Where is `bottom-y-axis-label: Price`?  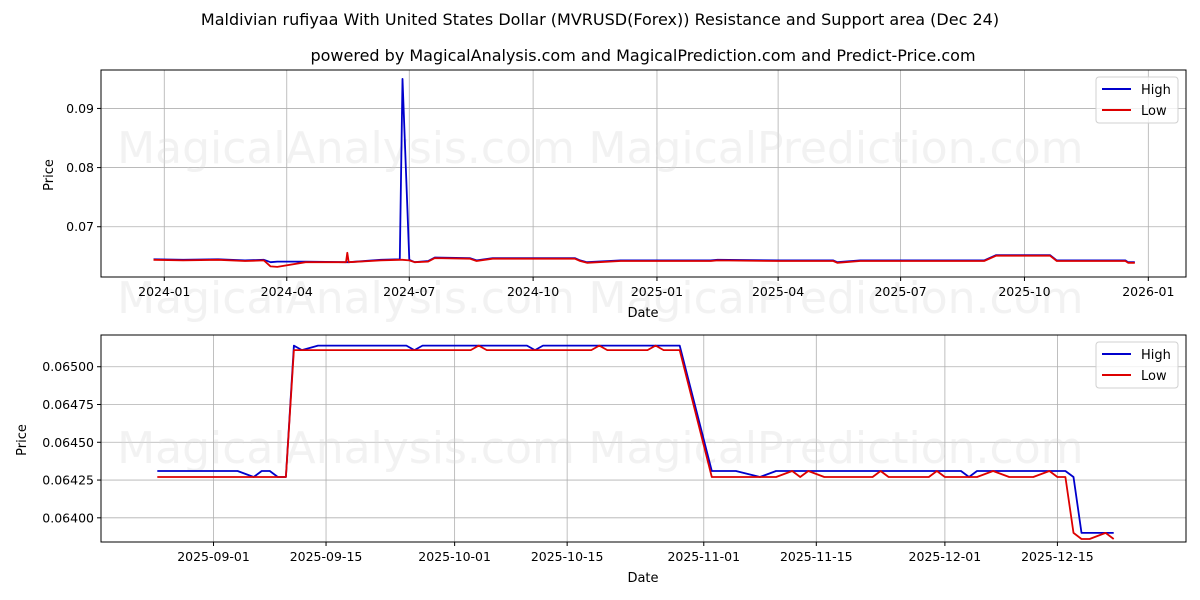
bottom-y-axis-label: Price is located at coordinates (22, 440).